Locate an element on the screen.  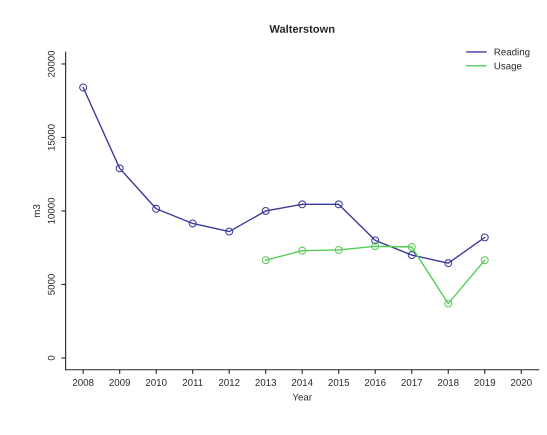
x-tick-label: 2019 is located at coordinates (485, 382).